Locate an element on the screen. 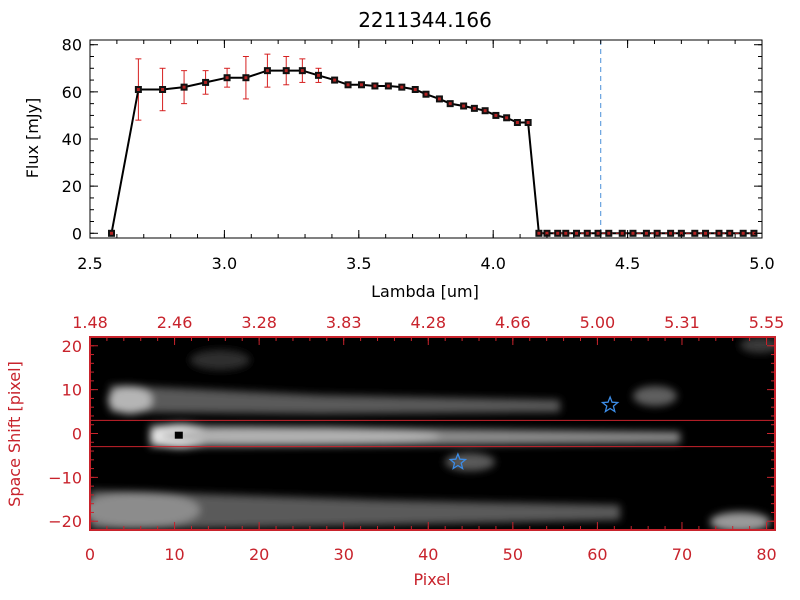 The width and height of the screenshot is (800, 600). x-tick-label: 3.5 is located at coordinates (358, 263).